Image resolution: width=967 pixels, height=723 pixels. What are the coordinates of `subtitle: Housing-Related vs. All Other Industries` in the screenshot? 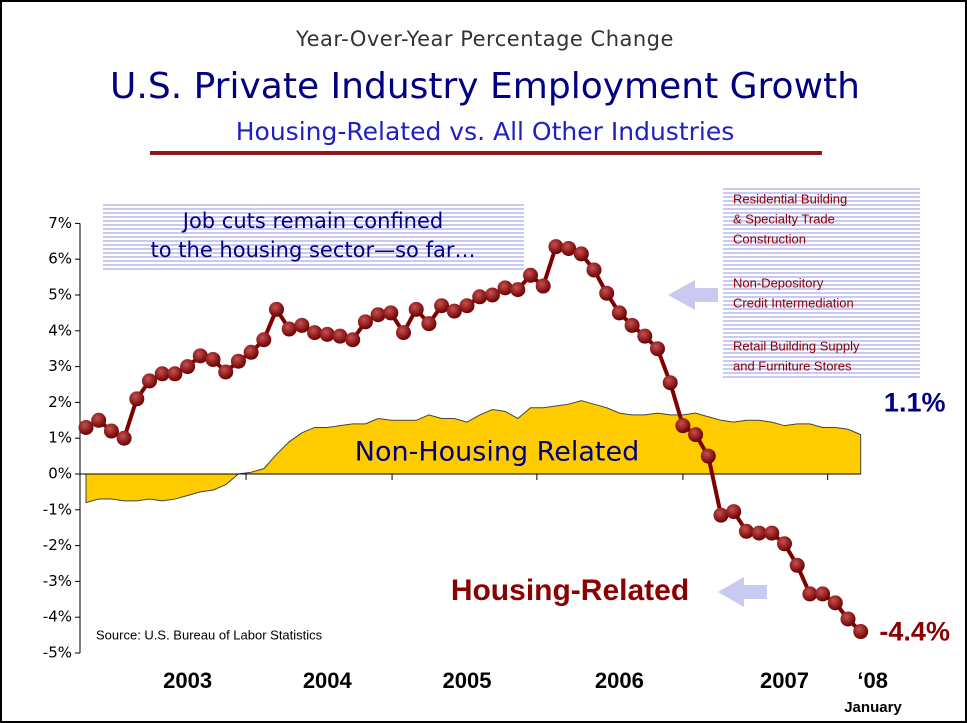 It's located at (485, 131).